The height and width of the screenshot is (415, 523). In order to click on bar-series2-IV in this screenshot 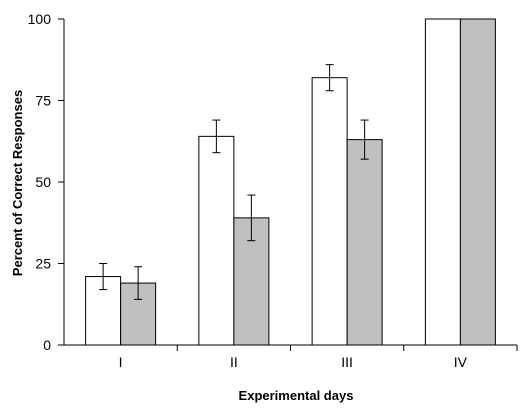, I will do `click(477, 182)`.